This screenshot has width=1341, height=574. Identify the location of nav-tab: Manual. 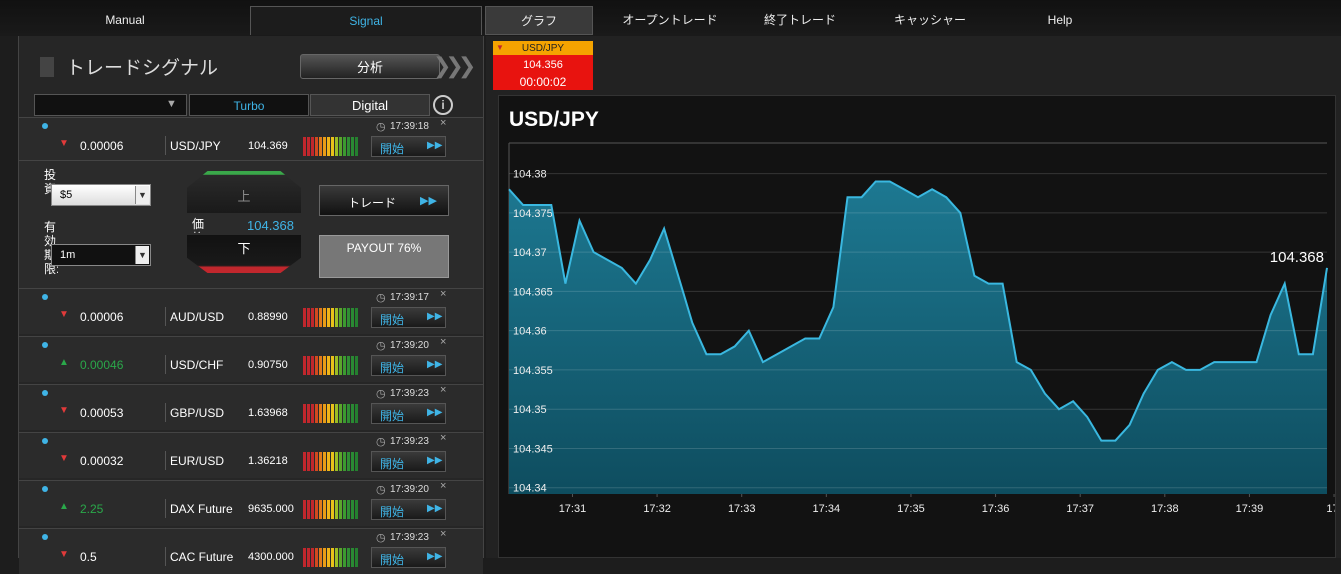
(125, 20).